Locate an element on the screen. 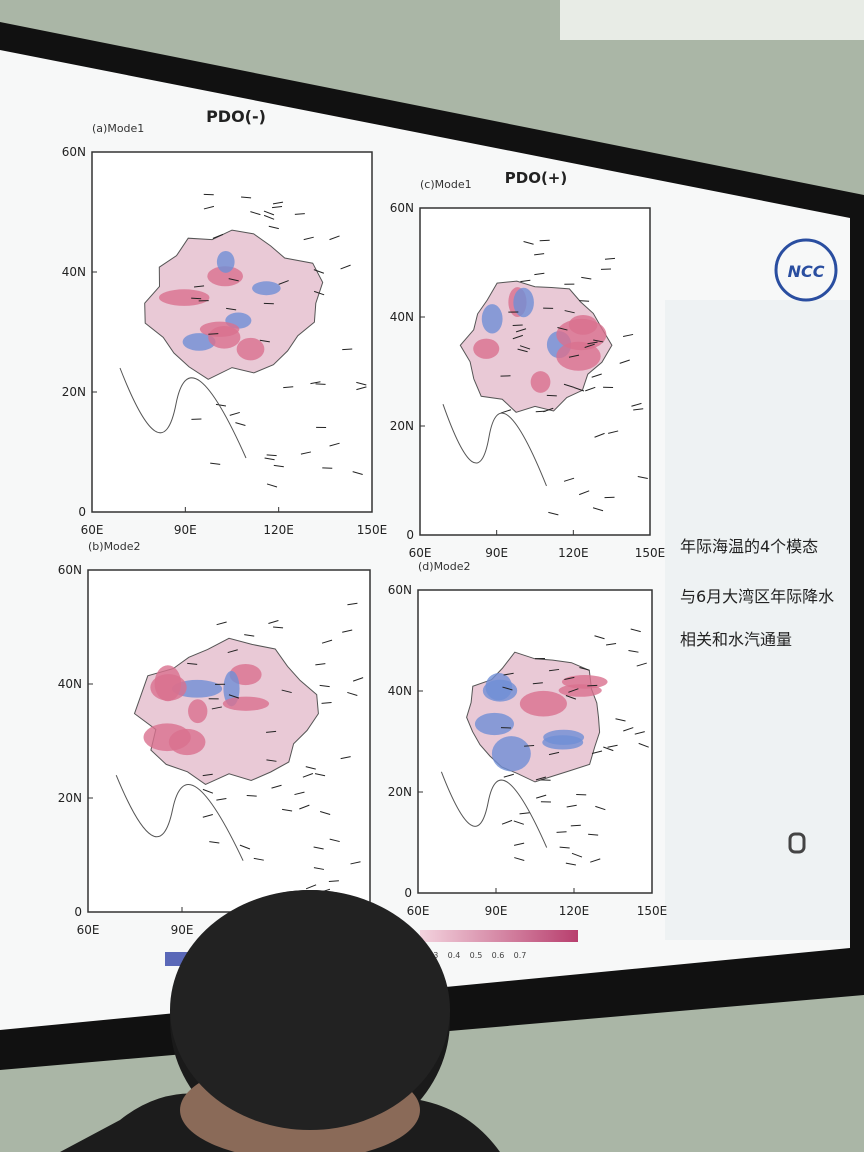 Image resolution: width=864 pixels, height=1156 pixels. colorbar-label: 0.7 is located at coordinates (520, 955).